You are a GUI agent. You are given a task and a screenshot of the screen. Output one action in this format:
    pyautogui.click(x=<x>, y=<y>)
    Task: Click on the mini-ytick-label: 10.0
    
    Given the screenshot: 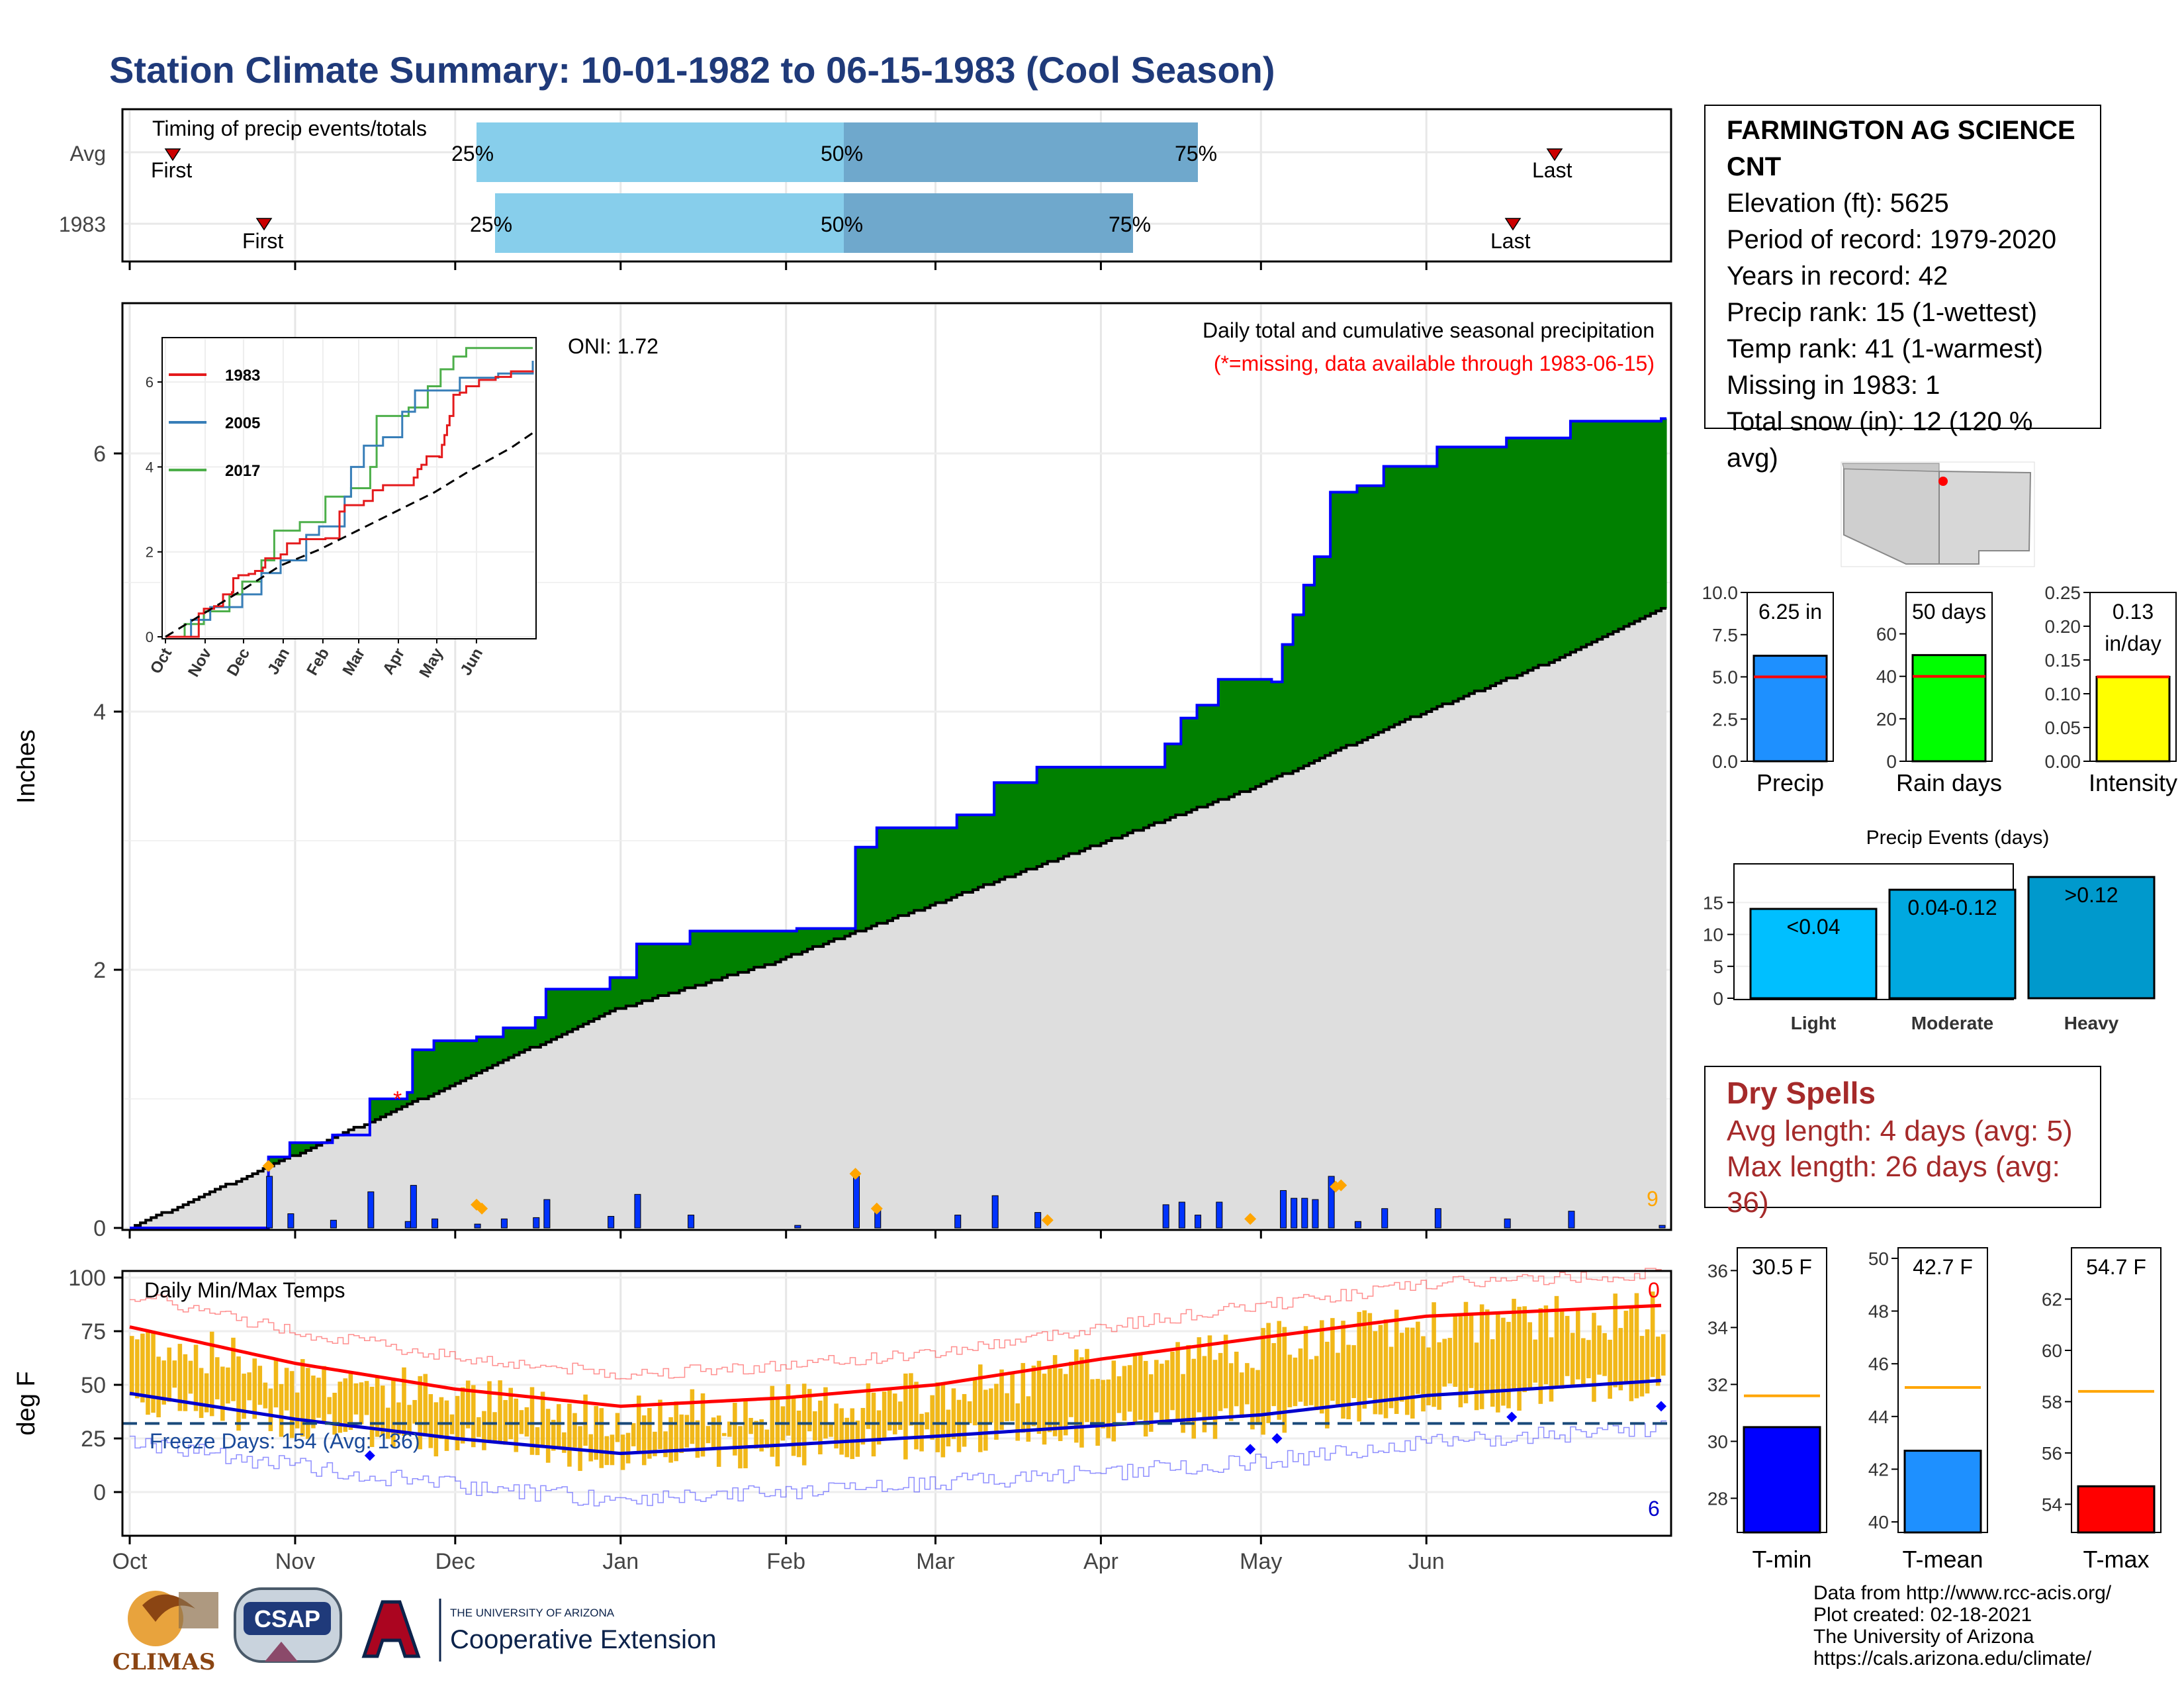 What is the action you would take?
    pyautogui.click(x=1720, y=593)
    